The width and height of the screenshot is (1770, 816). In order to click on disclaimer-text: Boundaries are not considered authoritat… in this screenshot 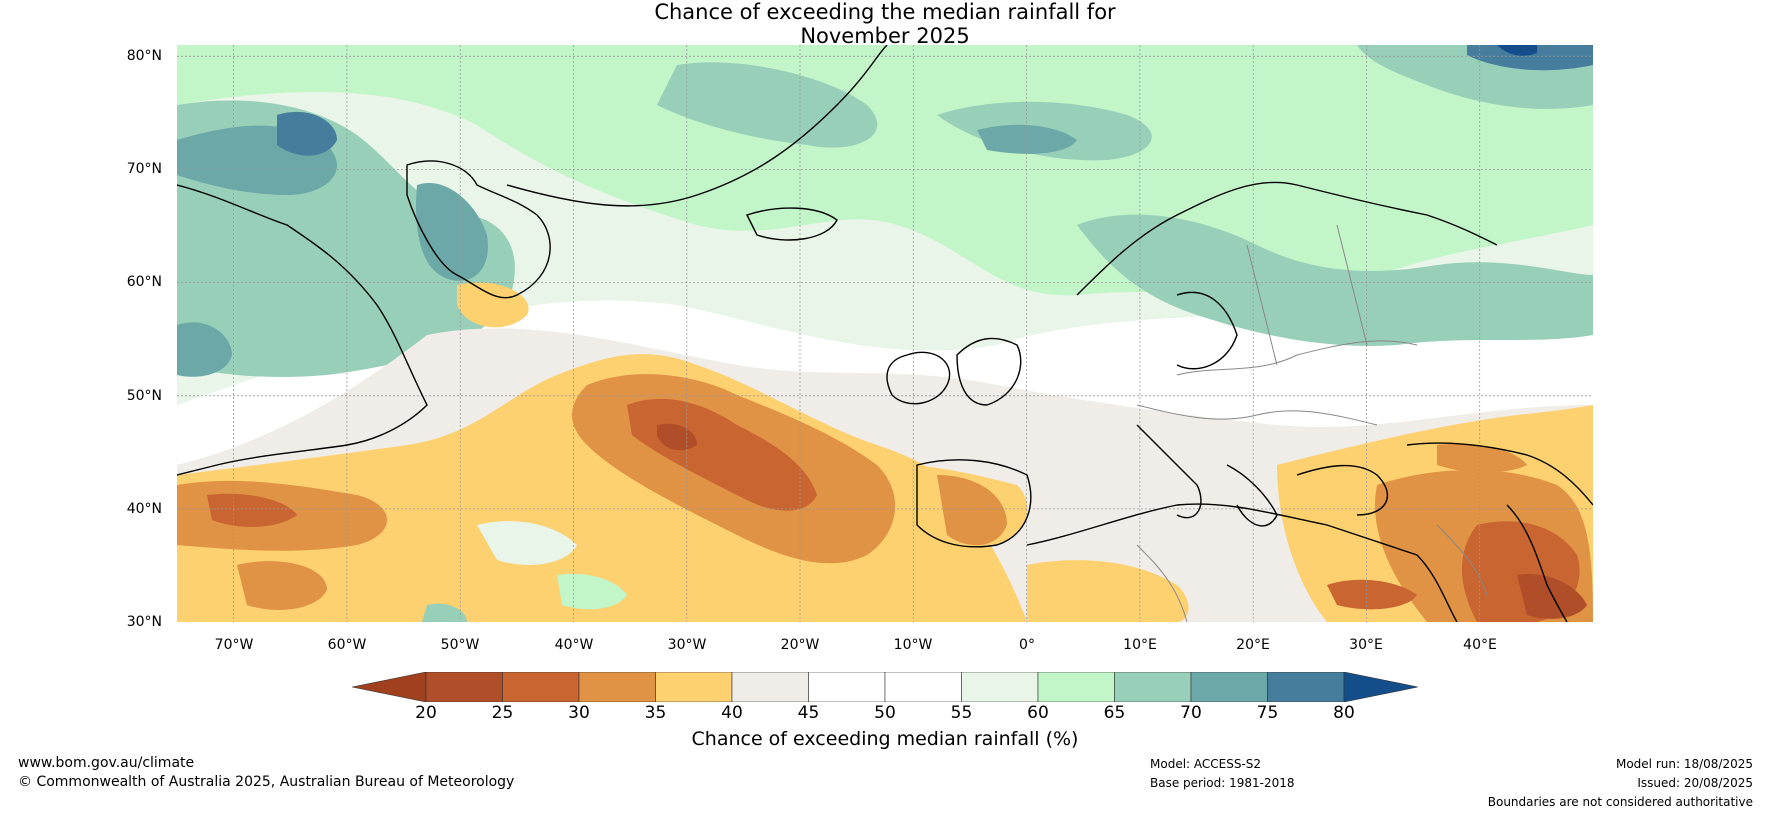, I will do `click(1620, 802)`.